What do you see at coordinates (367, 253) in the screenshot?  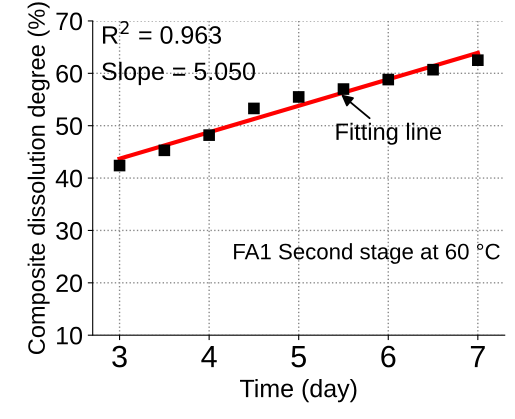 I see `annotation: FA1 Second stage at 60 °C` at bounding box center [367, 253].